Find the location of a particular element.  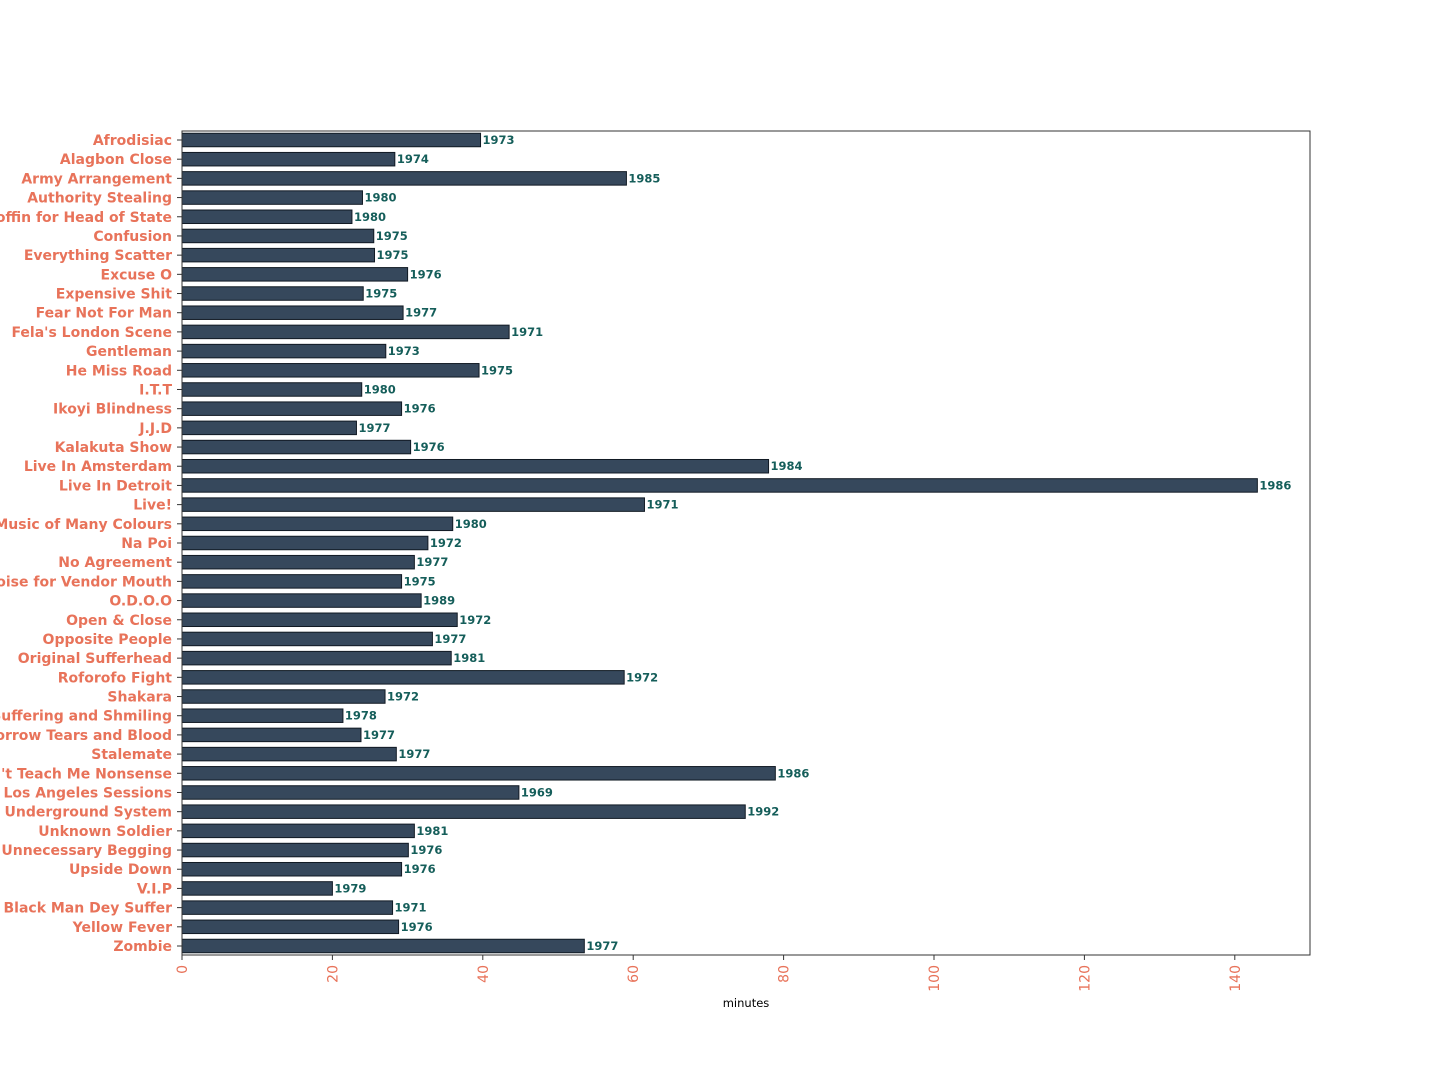

bar-value-label: 1969 is located at coordinates (537, 792).